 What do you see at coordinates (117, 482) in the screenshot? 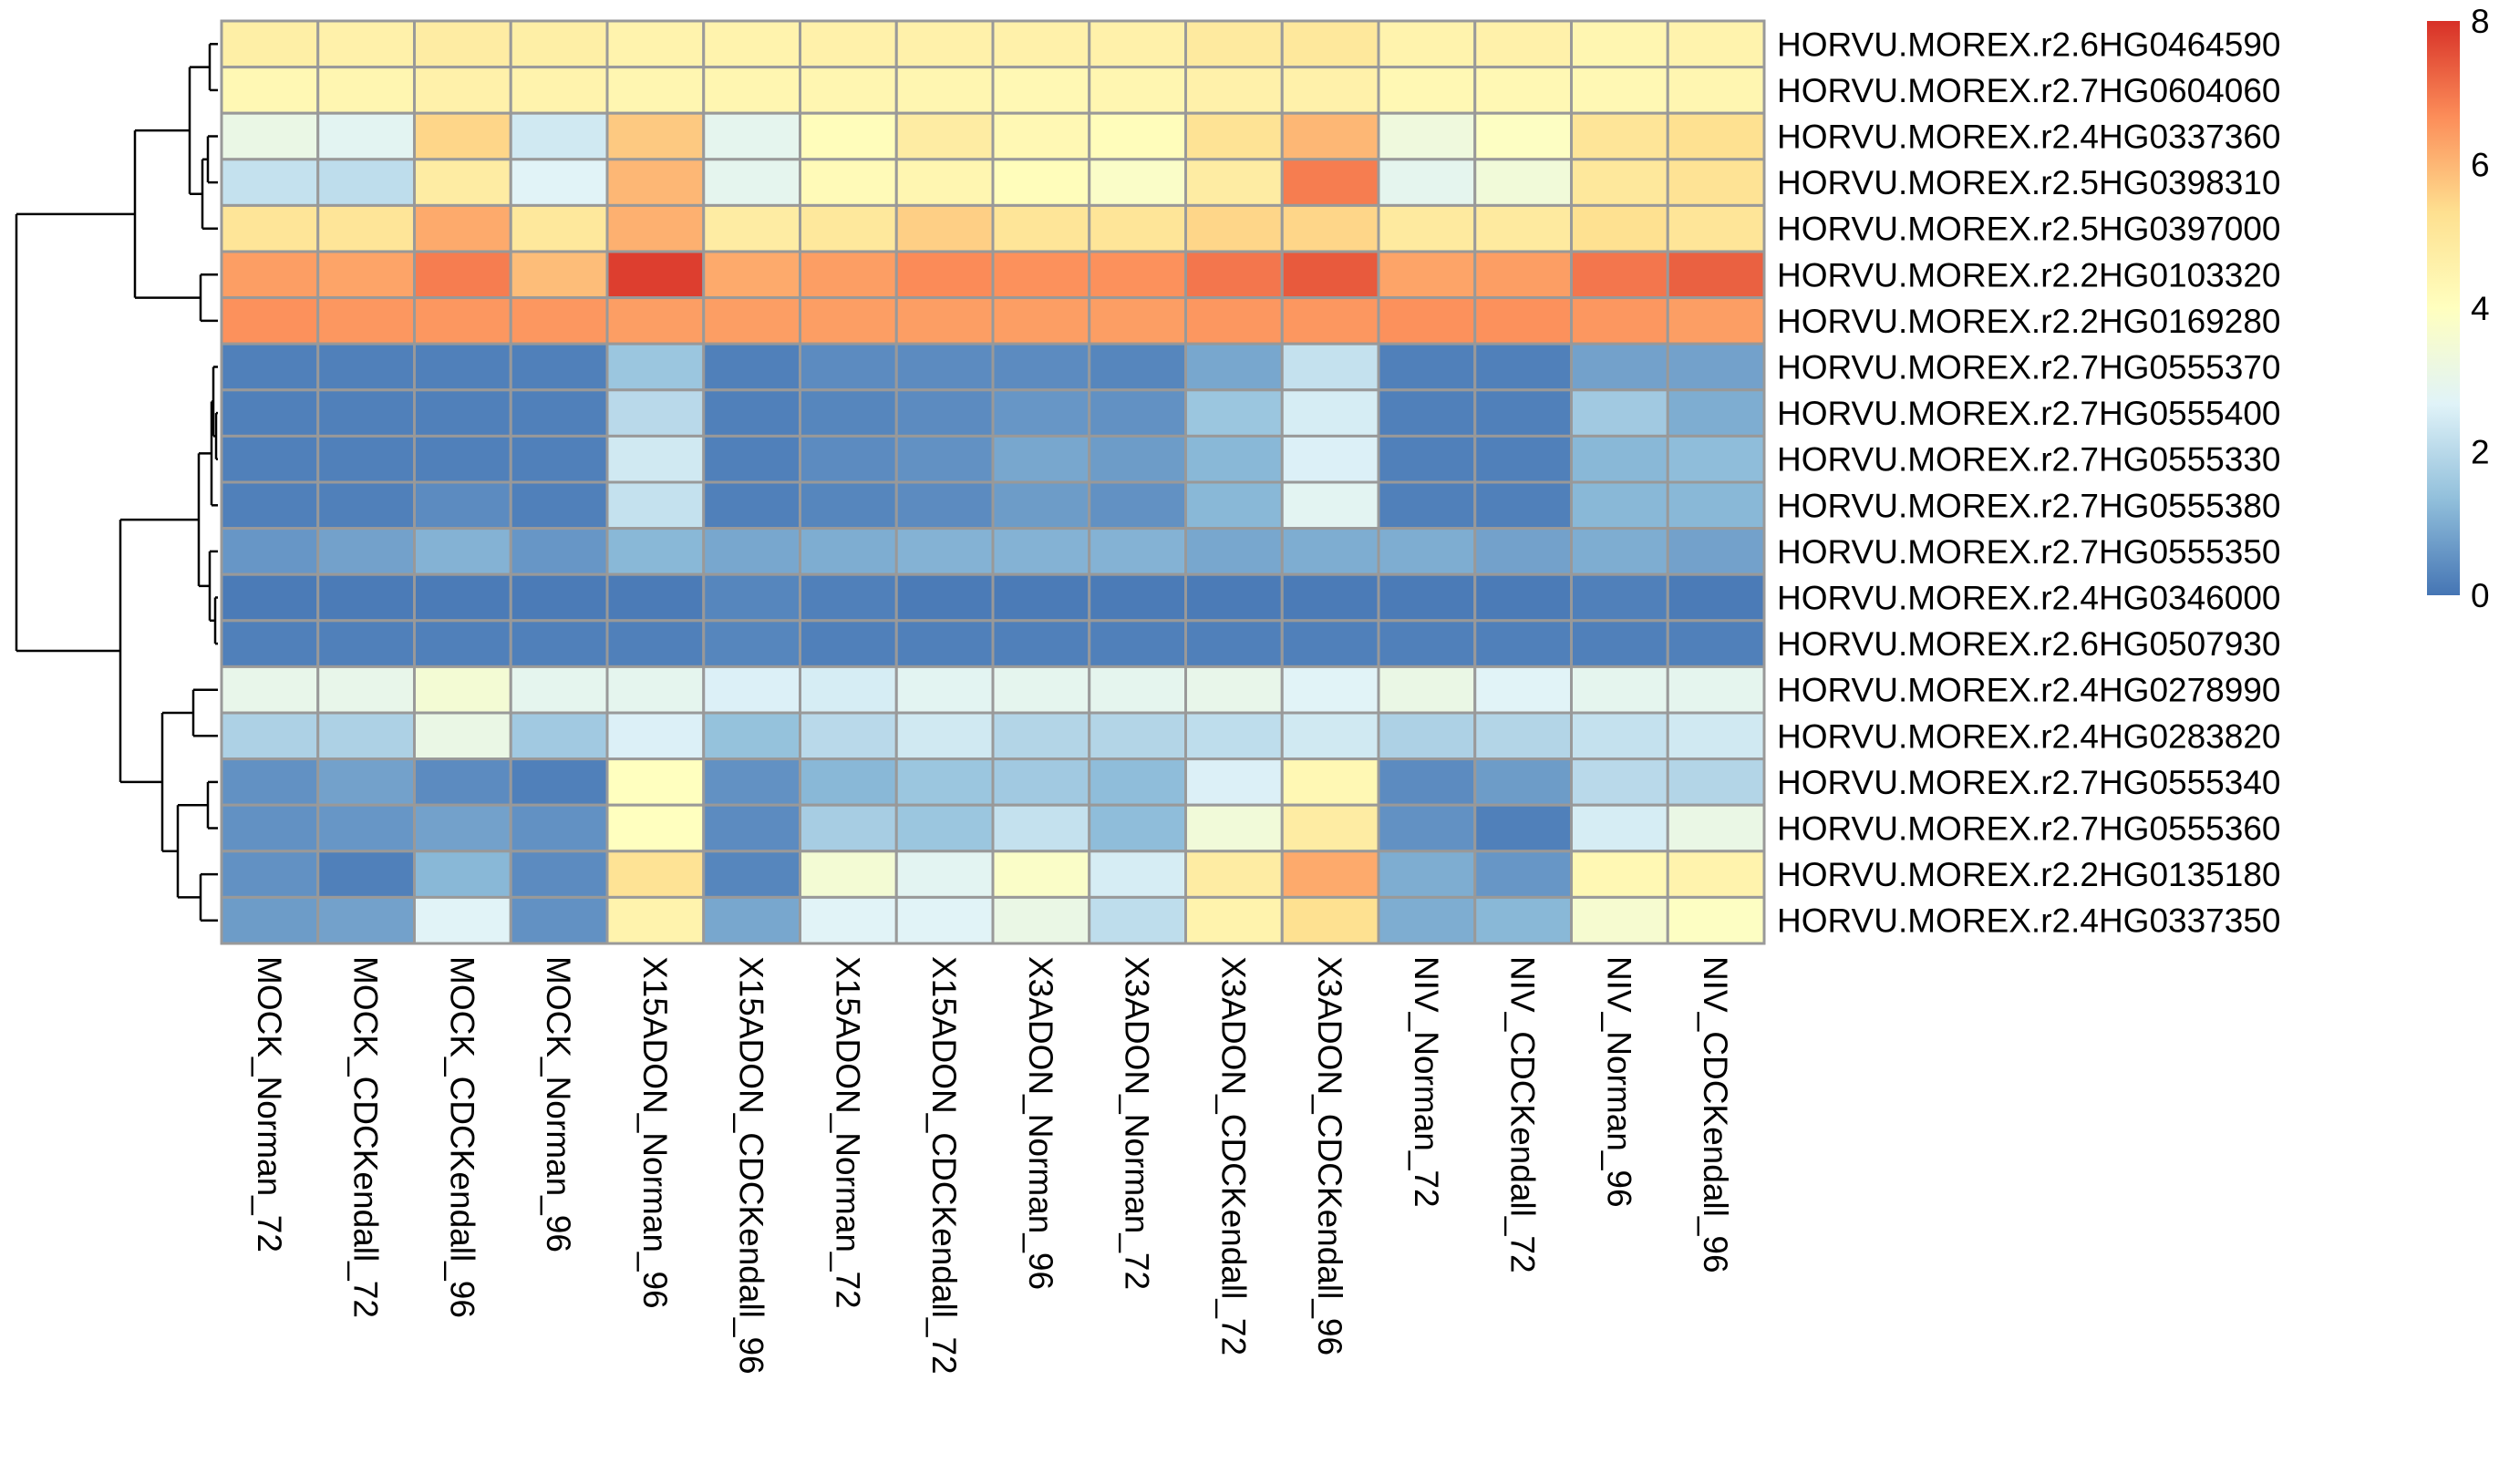
I see `row-dendrogram` at bounding box center [117, 482].